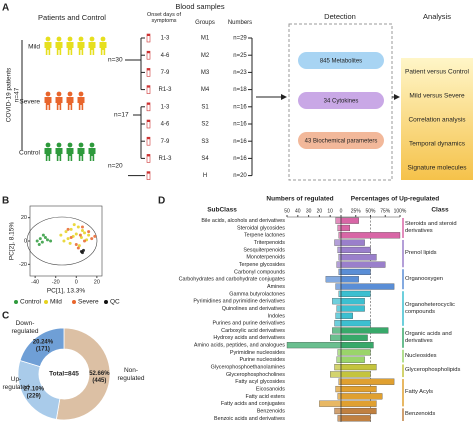 The height and width of the screenshot is (426, 474). What do you see at coordinates (240, 142) in the screenshot?
I see `table-cell: n=16` at bounding box center [240, 142].